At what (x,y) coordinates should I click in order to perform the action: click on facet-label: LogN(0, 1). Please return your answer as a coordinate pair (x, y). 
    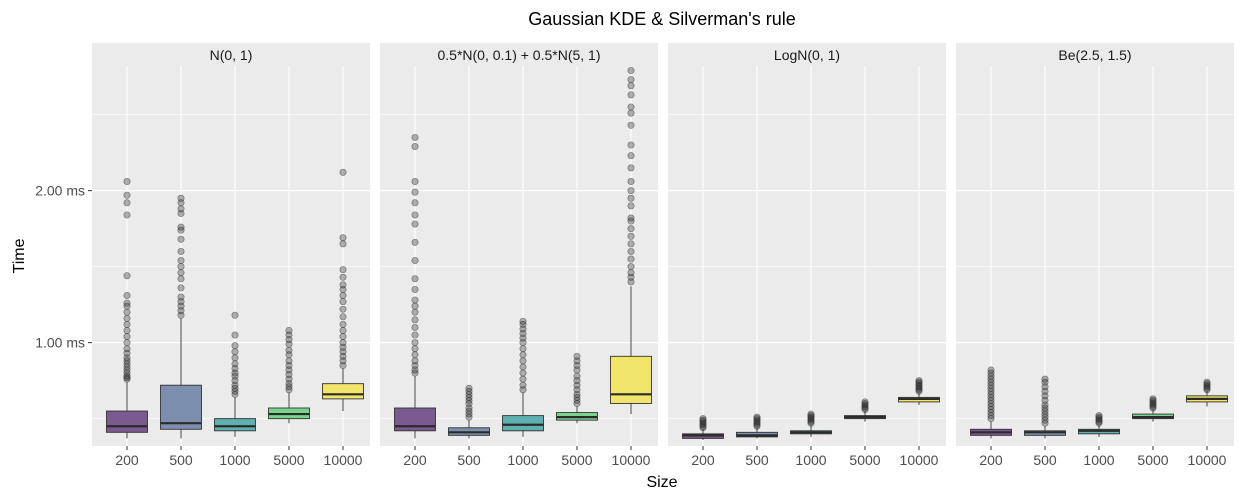
    Looking at the image, I should click on (807, 55).